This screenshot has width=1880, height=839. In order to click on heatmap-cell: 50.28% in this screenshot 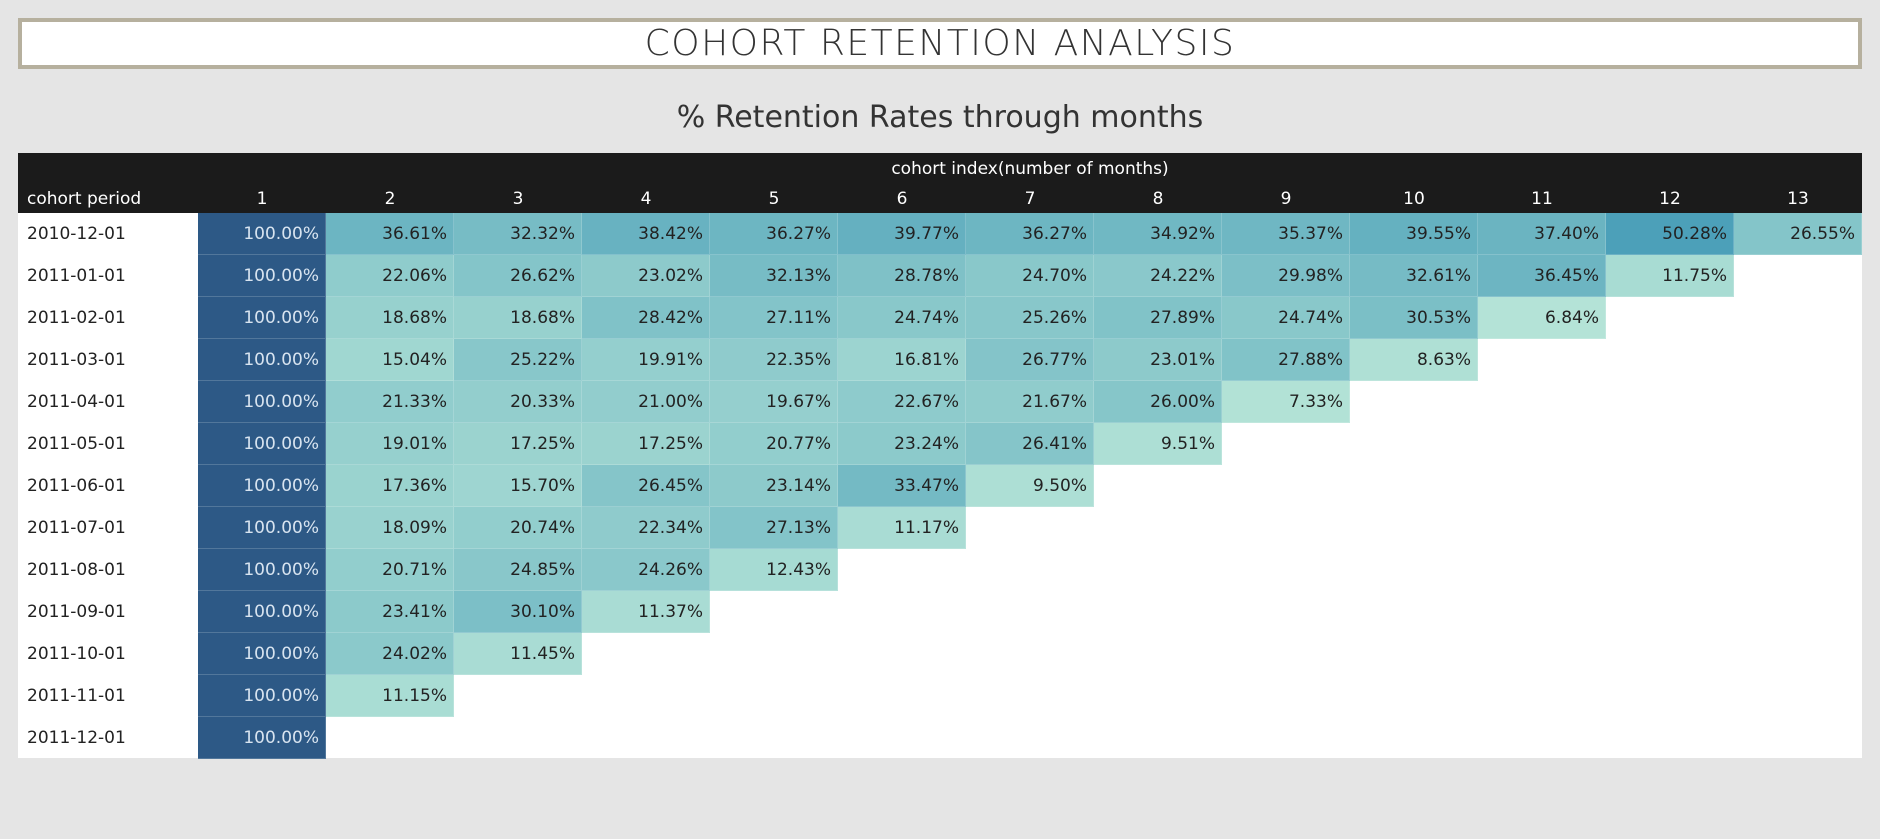, I will do `click(1670, 234)`.